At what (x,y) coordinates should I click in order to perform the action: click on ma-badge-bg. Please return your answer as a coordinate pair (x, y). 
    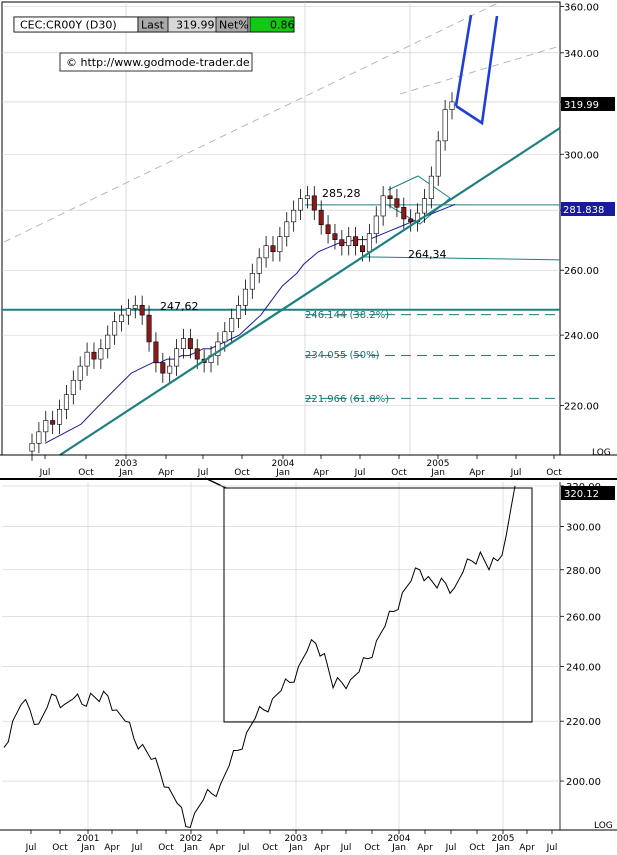
    Looking at the image, I should click on (588, 209).